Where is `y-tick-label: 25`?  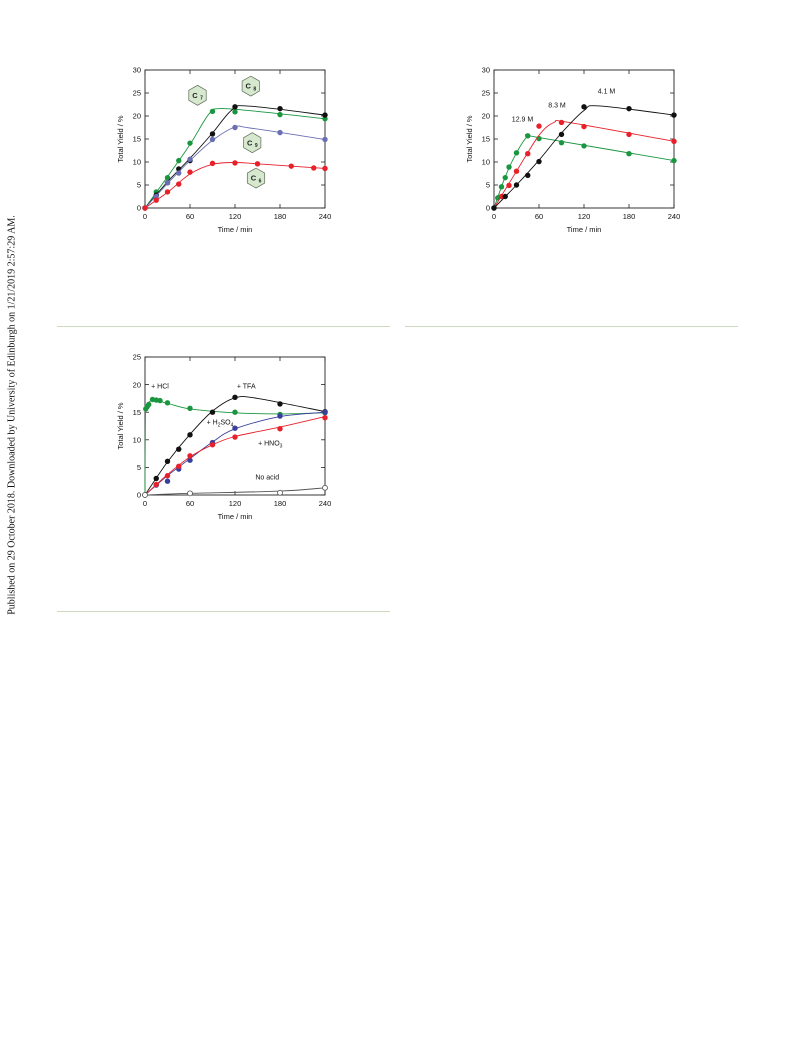 y-tick-label: 25 is located at coordinates (137, 357).